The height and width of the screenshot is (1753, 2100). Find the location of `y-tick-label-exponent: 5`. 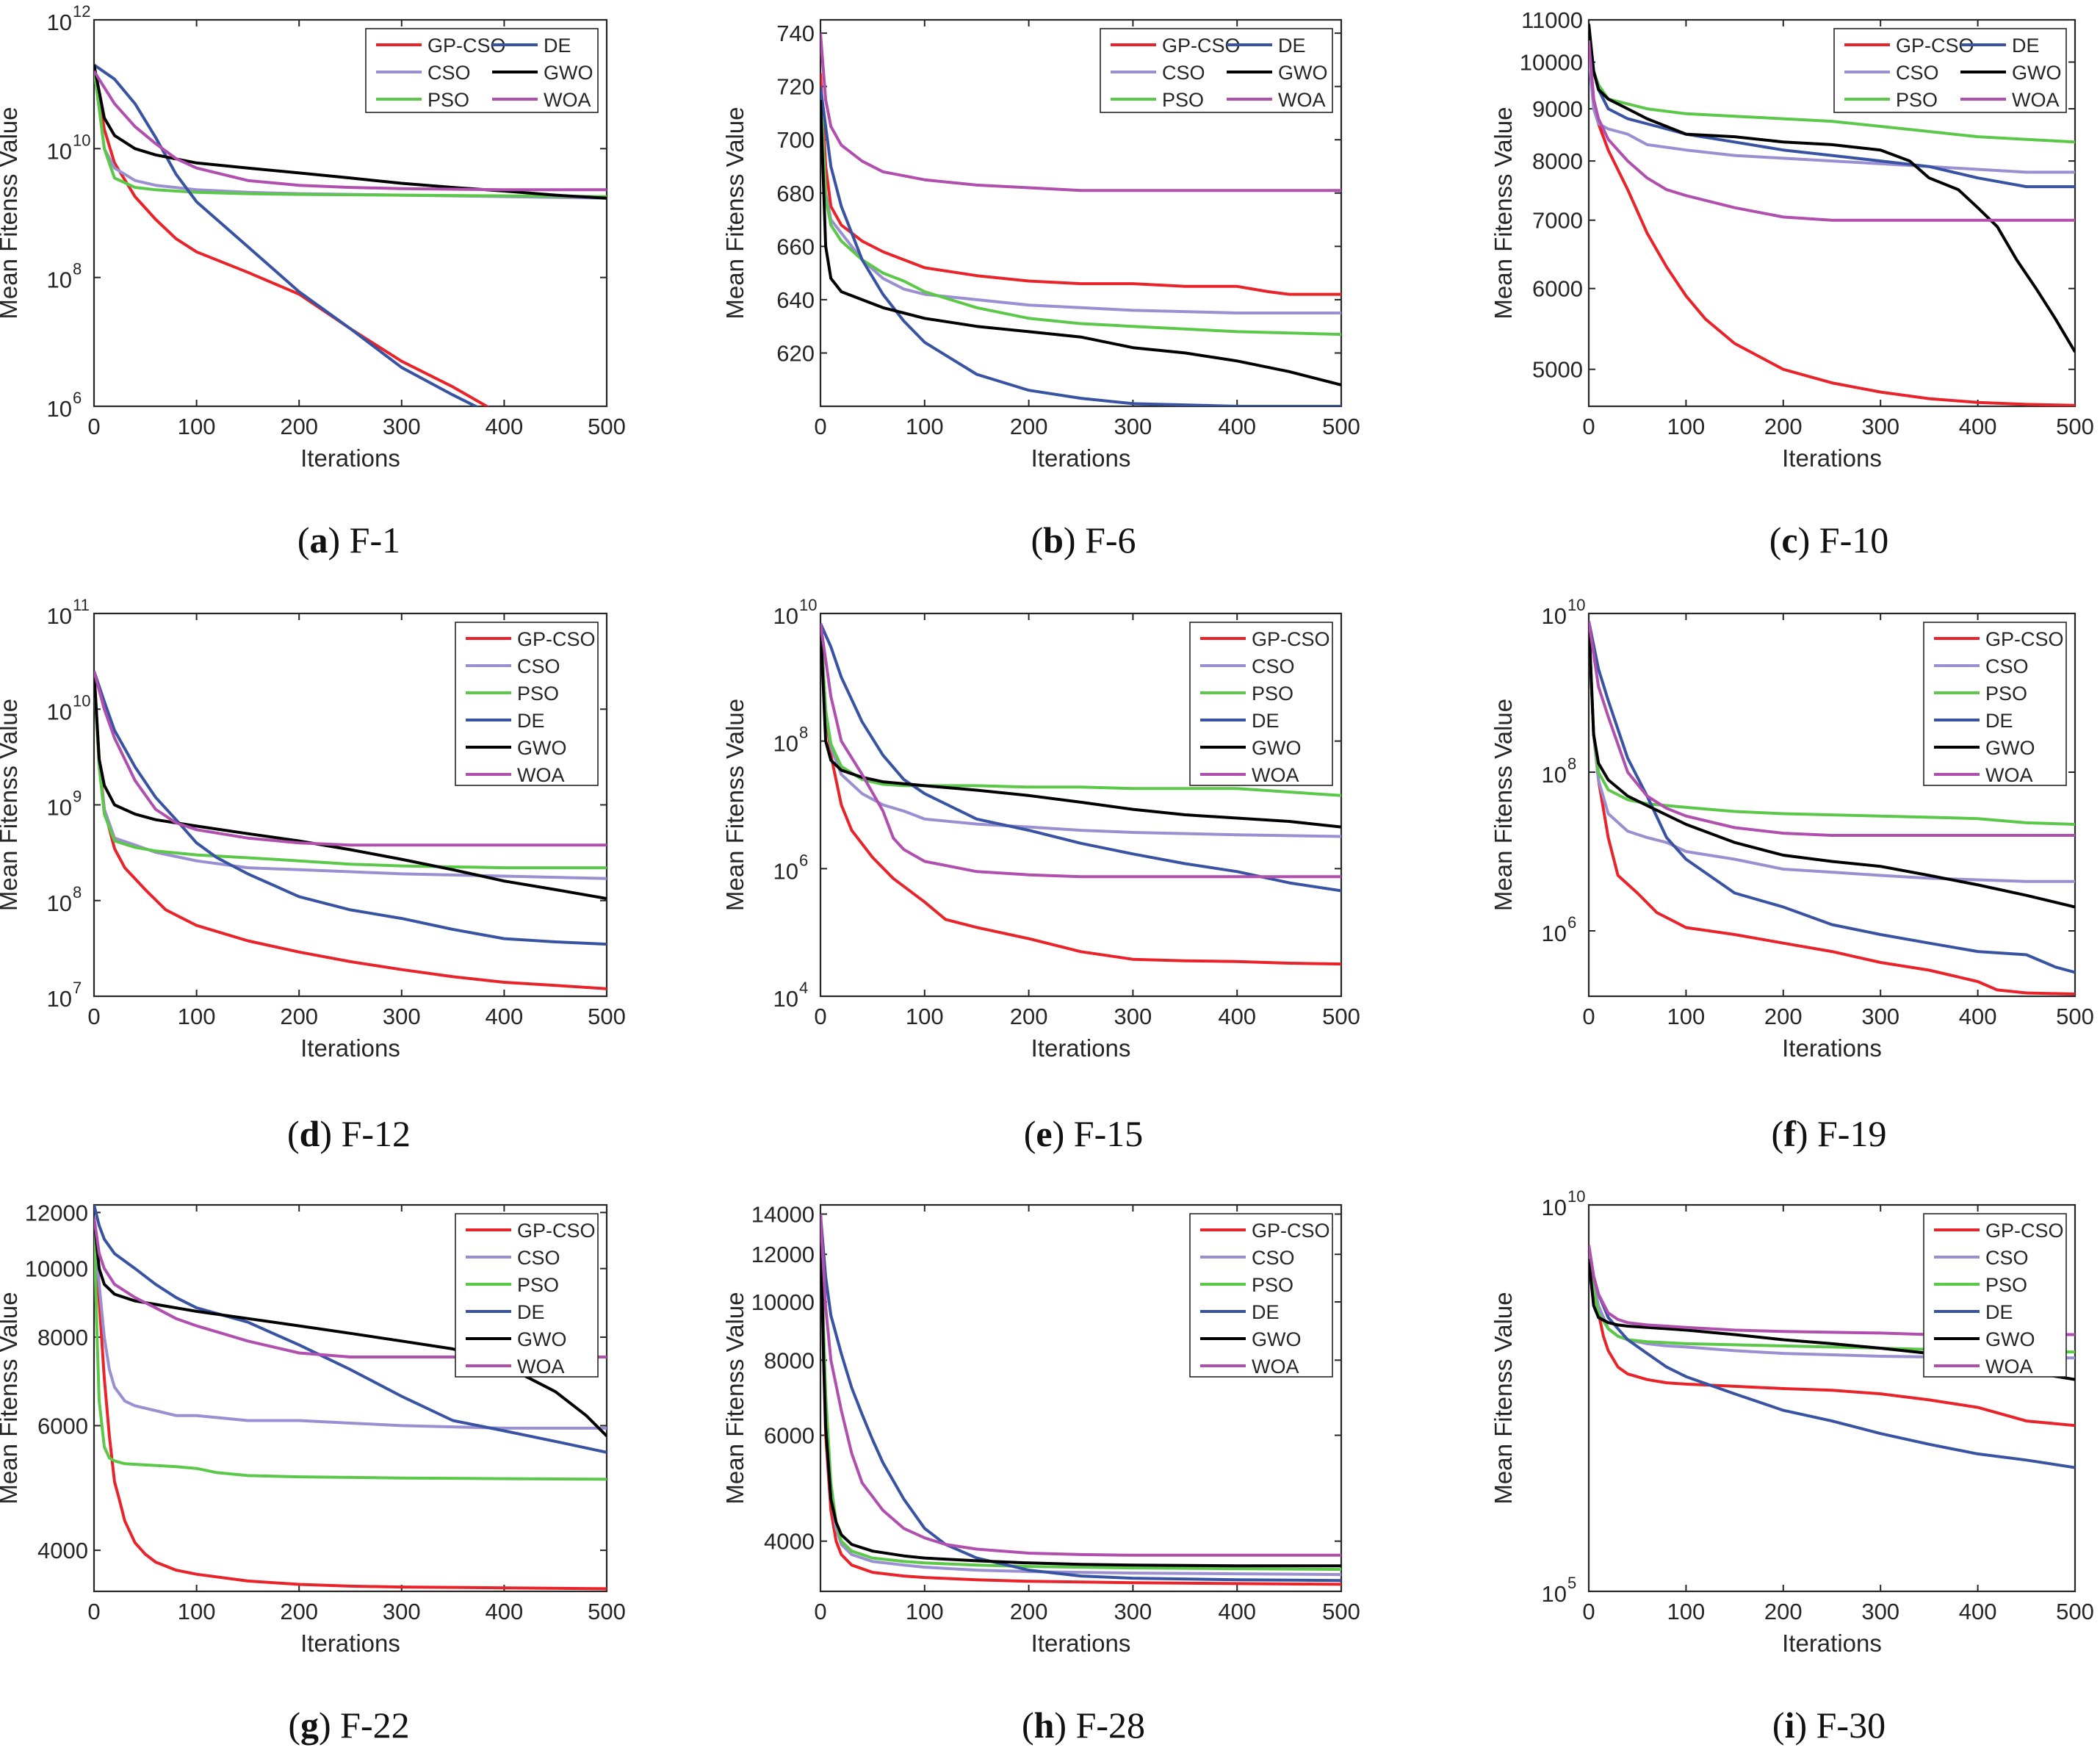

y-tick-label-exponent: 5 is located at coordinates (1572, 1583).